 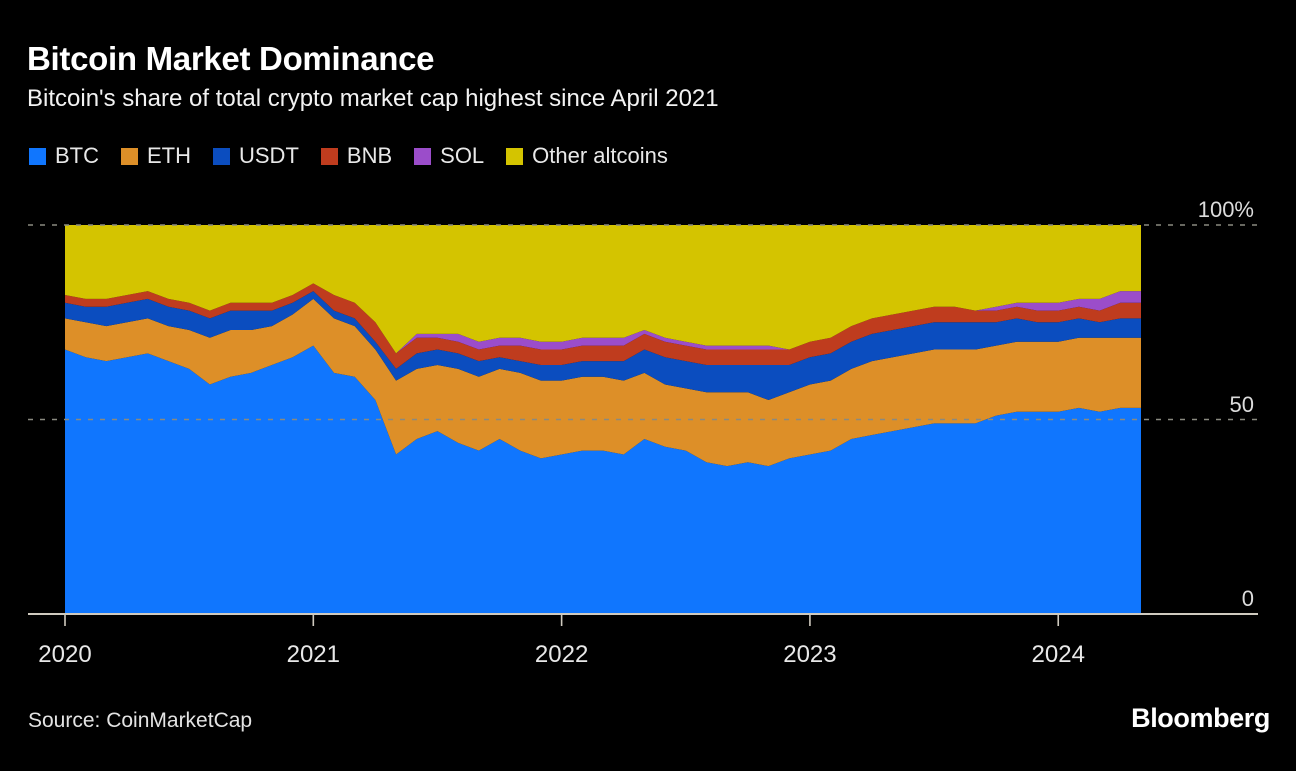 What do you see at coordinates (1058, 654) in the screenshot?
I see `x-tick-label-2024: 2024` at bounding box center [1058, 654].